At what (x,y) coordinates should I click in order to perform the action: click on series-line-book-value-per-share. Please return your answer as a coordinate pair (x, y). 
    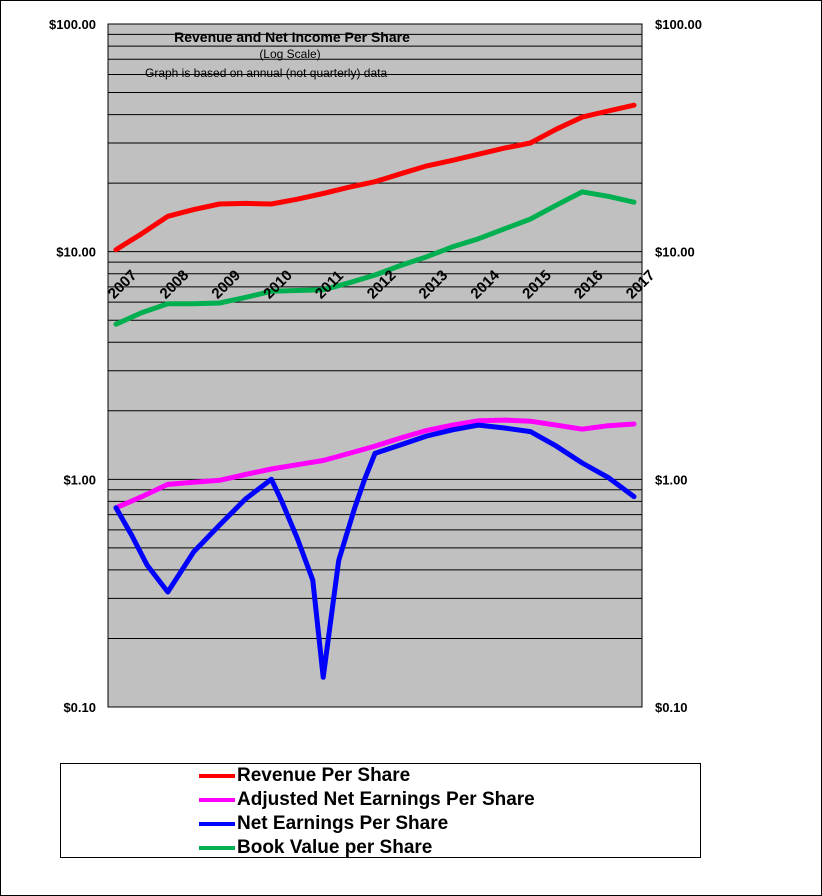
    Looking at the image, I should click on (375, 258).